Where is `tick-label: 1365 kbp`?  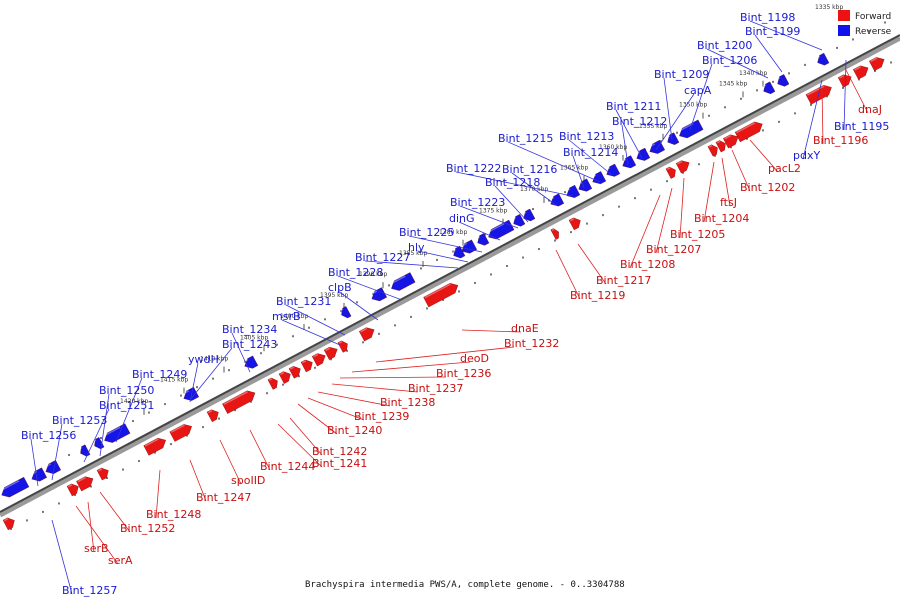
tick-label: 1365 kbp is located at coordinates (574, 168).